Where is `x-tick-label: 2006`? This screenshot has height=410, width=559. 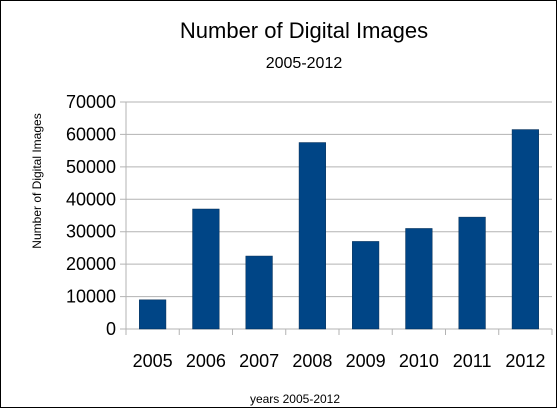
x-tick-label: 2006 is located at coordinates (206, 361).